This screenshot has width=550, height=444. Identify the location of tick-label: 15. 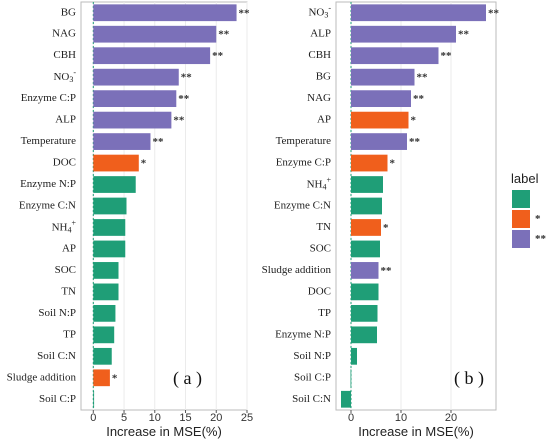
(185, 418).